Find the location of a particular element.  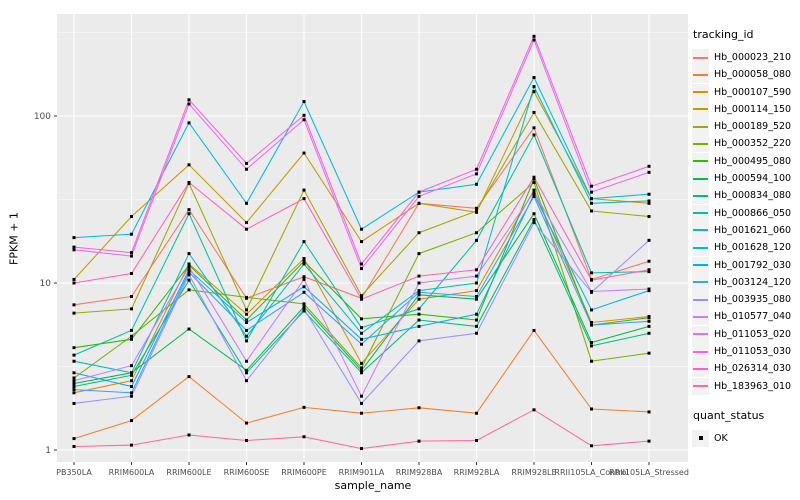

legend-item-Hb_003935_080: Hb_003935_080 is located at coordinates (746, 300).